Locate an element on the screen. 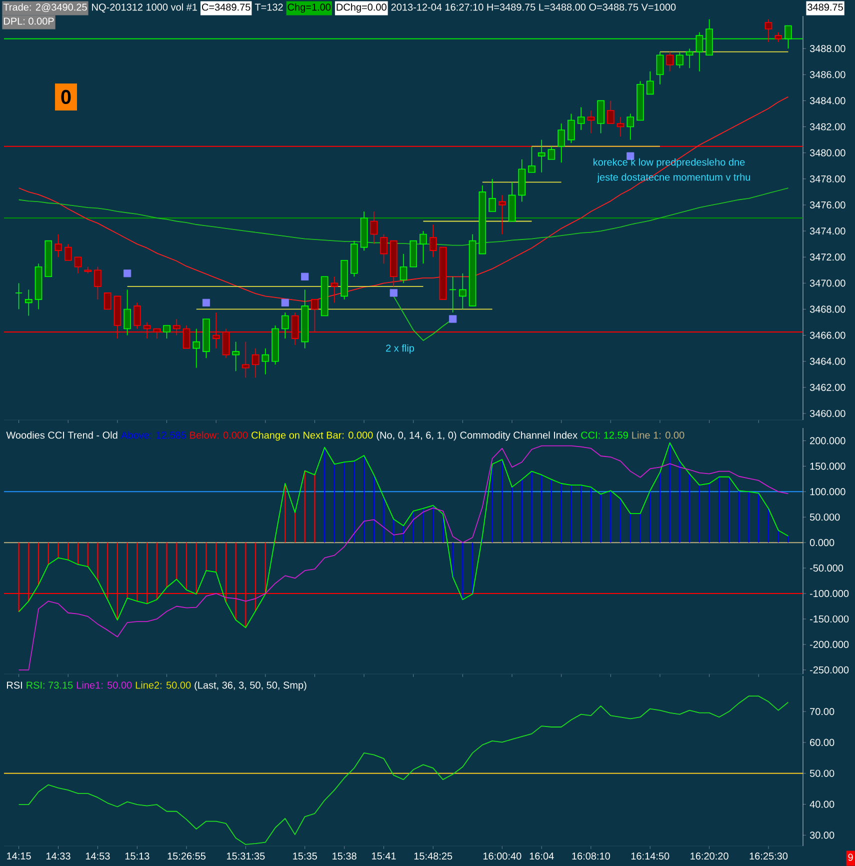 This screenshot has width=855, height=866. y-tick-label: 150.000 is located at coordinates (828, 466).